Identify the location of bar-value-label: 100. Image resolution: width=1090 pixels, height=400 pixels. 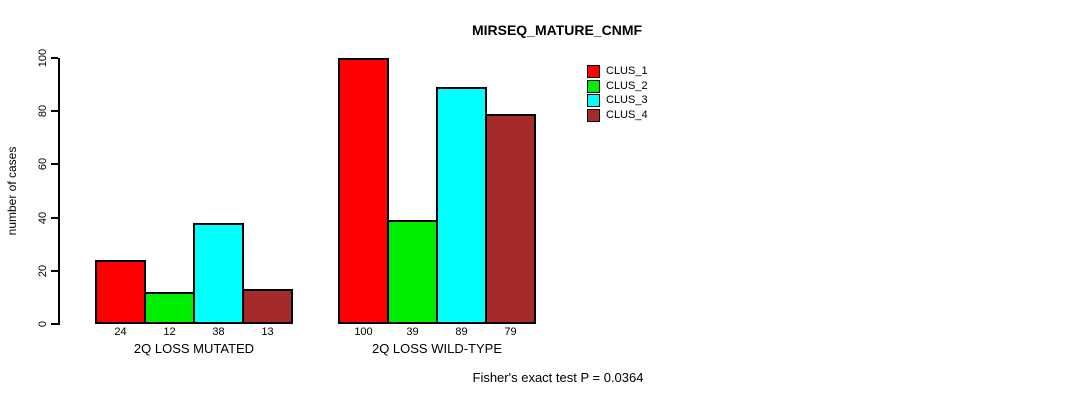
(363, 332).